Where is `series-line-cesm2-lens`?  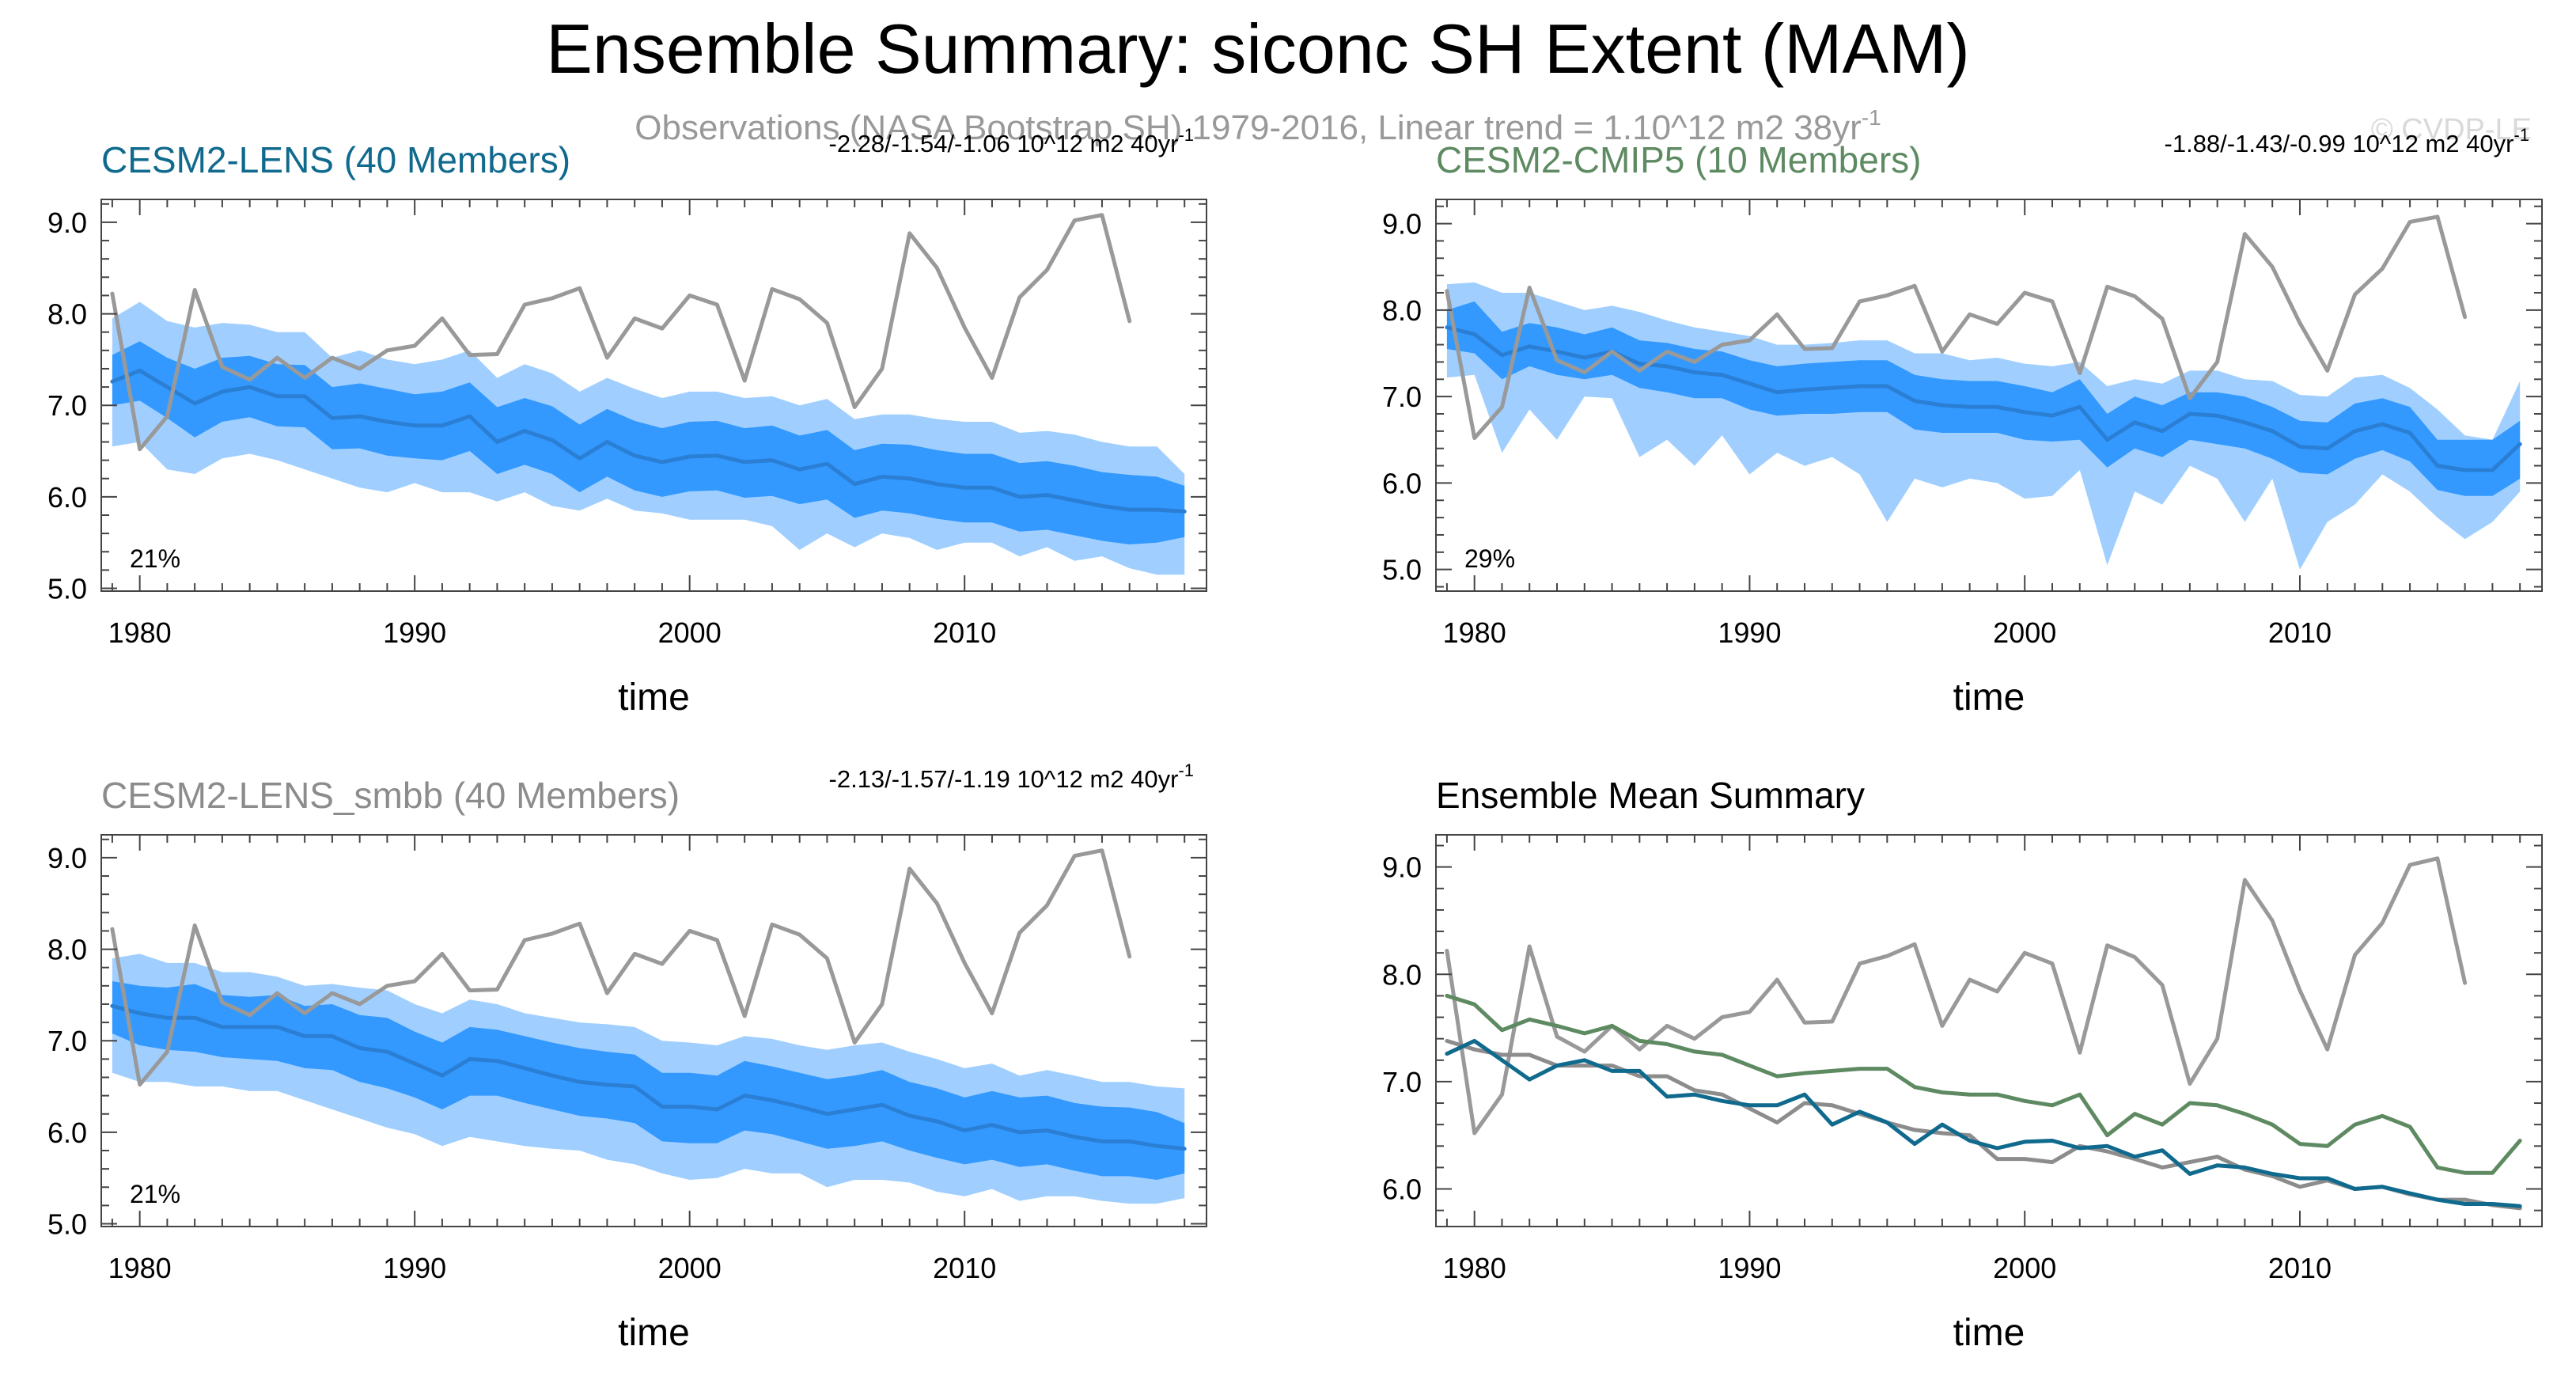 series-line-cesm2-lens is located at coordinates (1983, 1123).